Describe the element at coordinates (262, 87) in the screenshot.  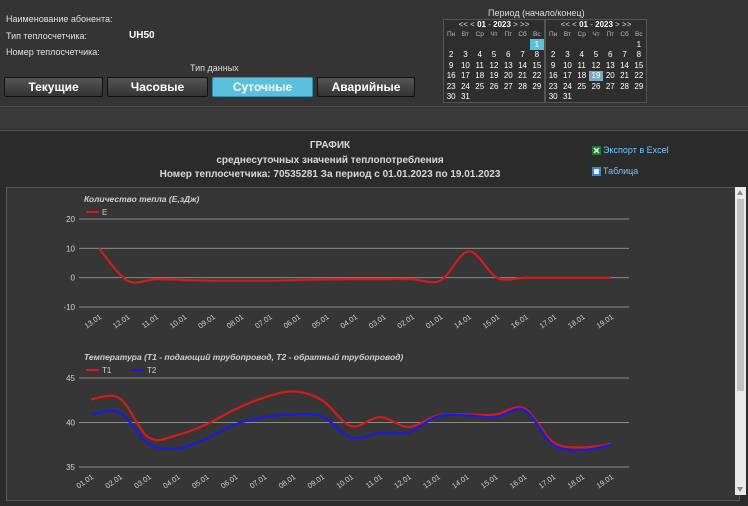
I see `tab-daily: Суточные` at that location.